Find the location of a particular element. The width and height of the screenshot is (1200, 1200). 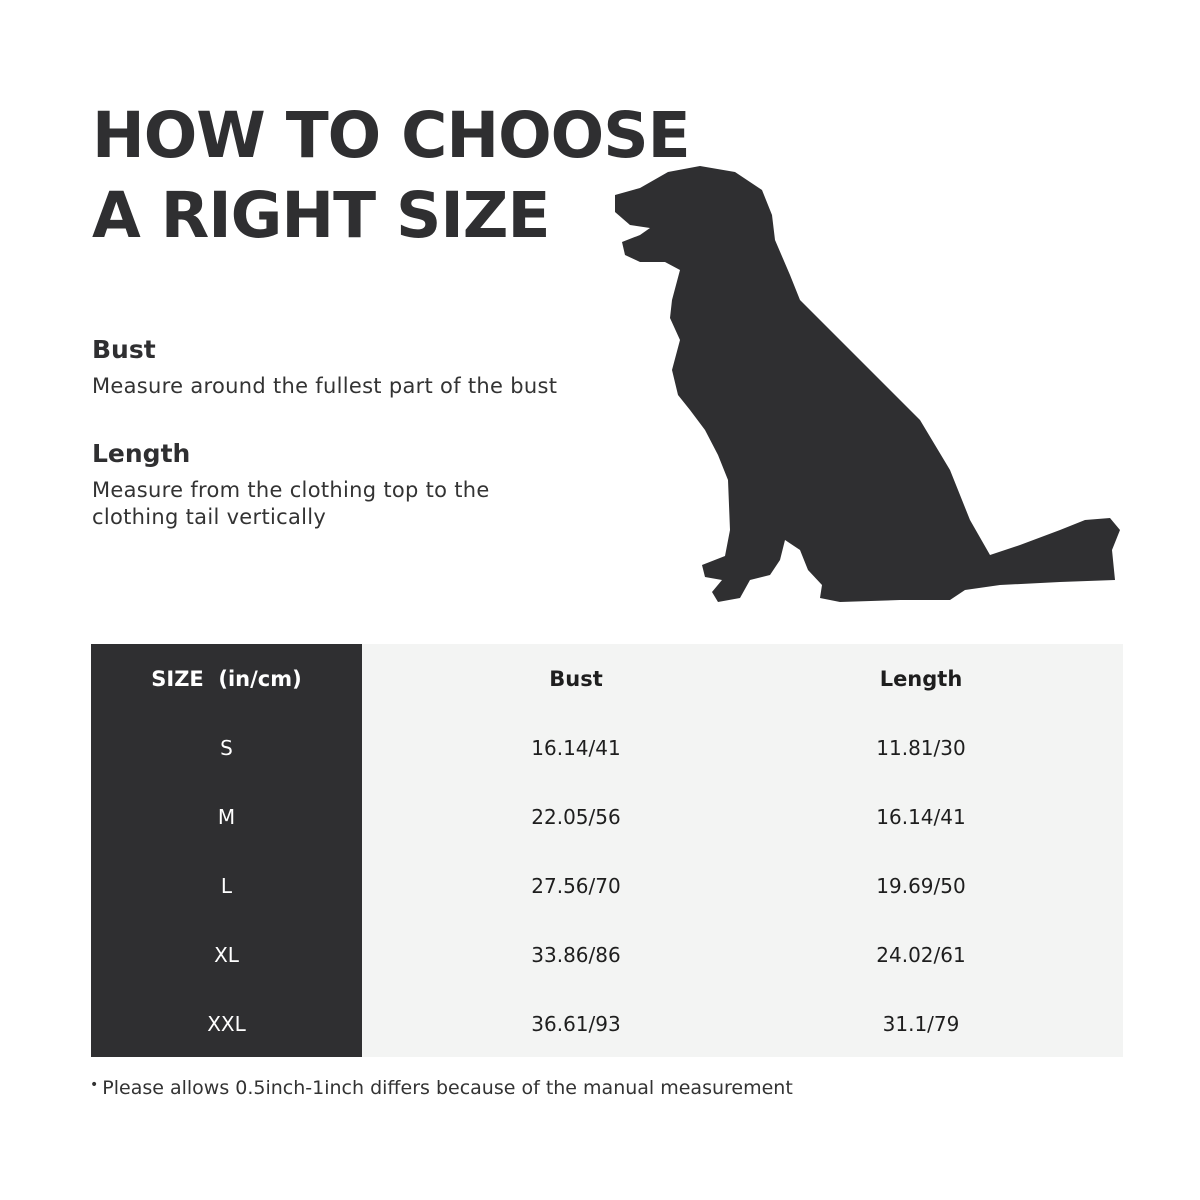

page-title: HOW TO CHOOSE A RIGHT SIZE is located at coordinates (391, 176).